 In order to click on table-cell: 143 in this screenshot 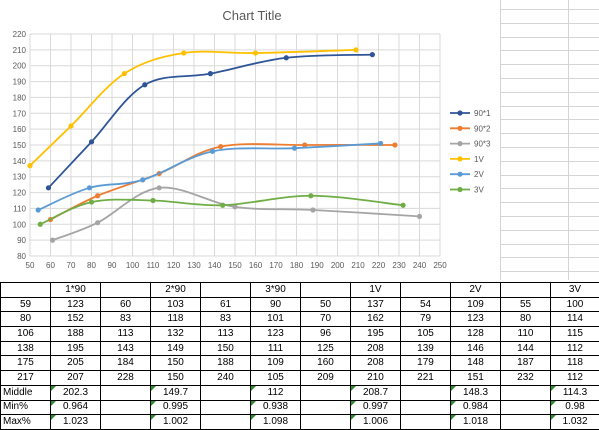, I will do `click(126, 348)`.